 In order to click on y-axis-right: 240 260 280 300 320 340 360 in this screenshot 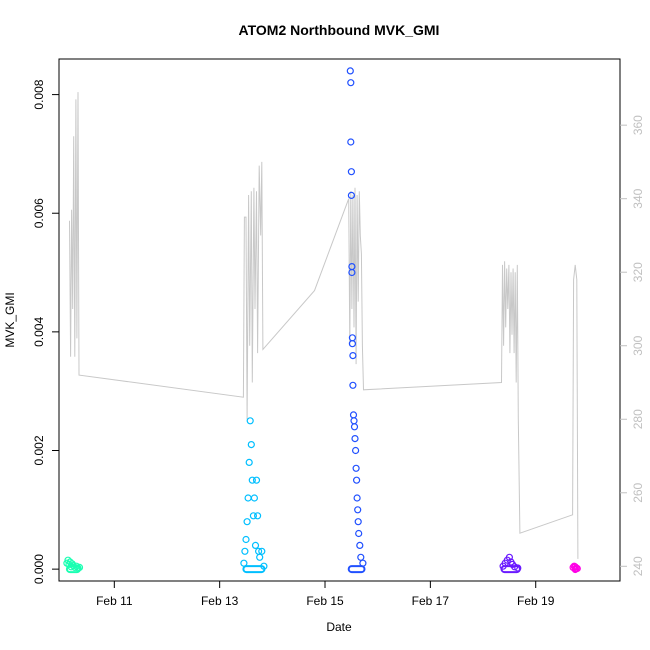, I will do `click(632, 345)`.